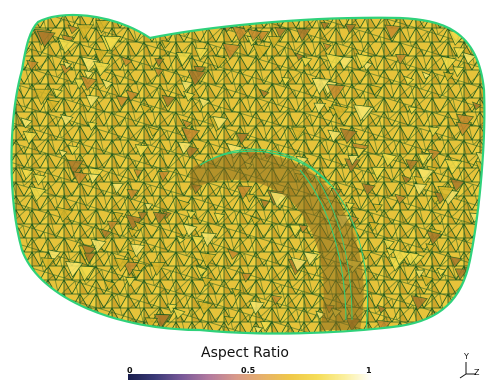 The image size is (489, 384). I want to click on axis-y-label: Y, so click(466, 356).